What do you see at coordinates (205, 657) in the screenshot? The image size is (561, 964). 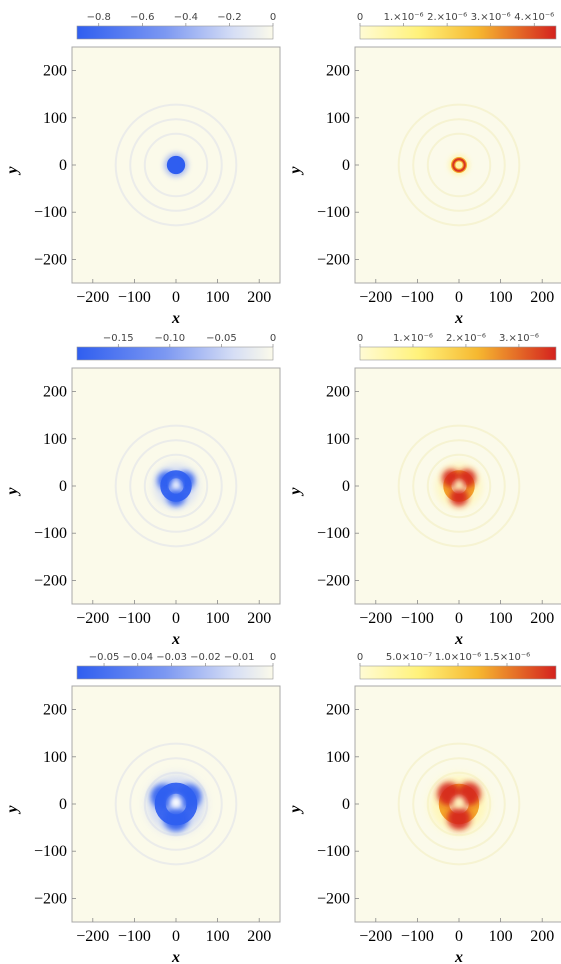 I see `colorbar-tick-label: −0.02` at bounding box center [205, 657].